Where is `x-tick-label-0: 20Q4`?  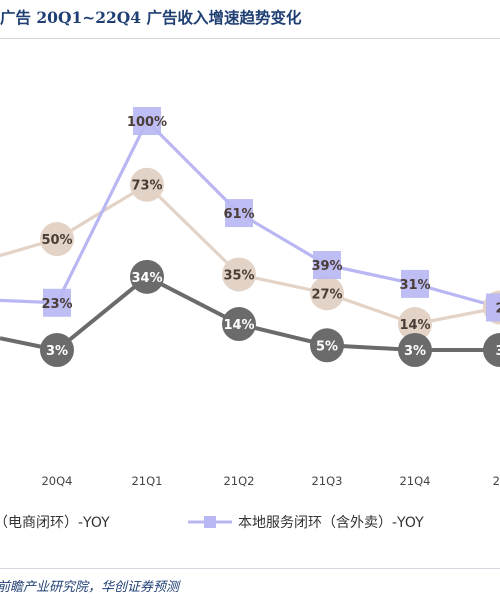 x-tick-label-0: 20Q4 is located at coordinates (56, 481).